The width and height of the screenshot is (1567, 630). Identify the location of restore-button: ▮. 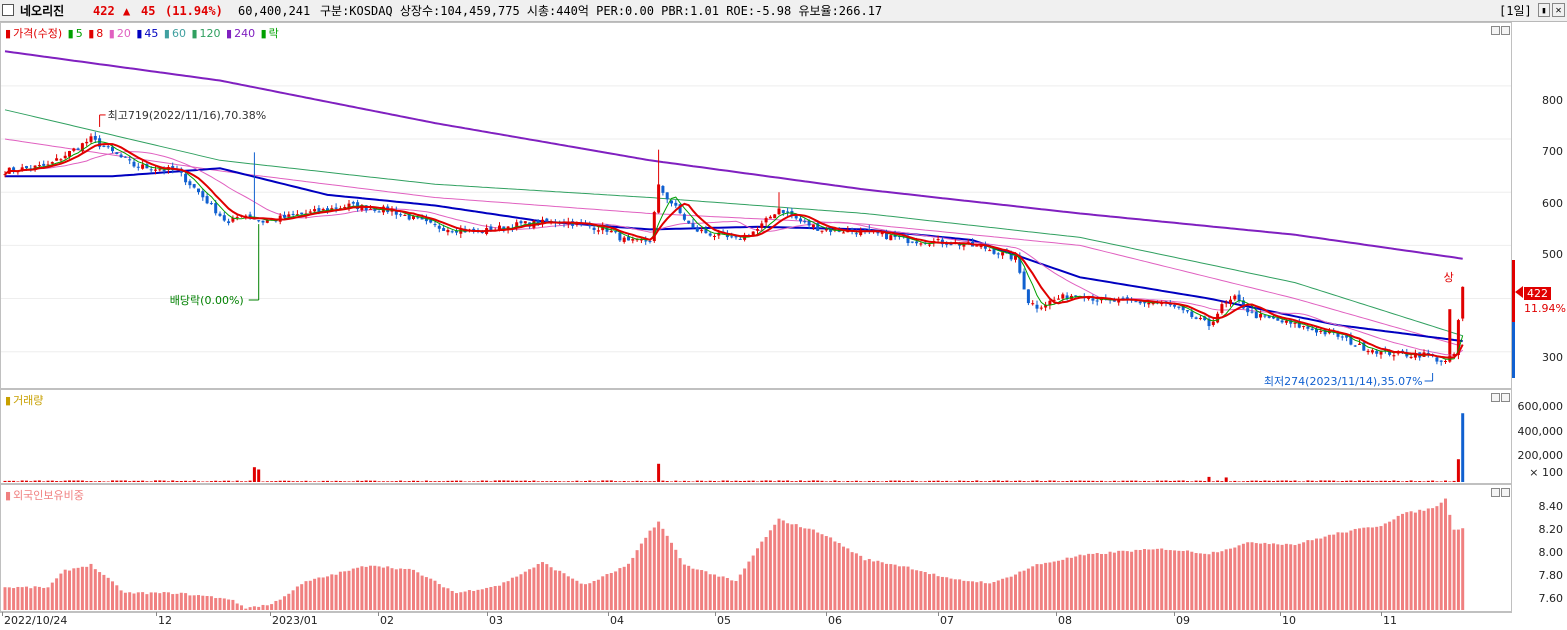
(1544, 10).